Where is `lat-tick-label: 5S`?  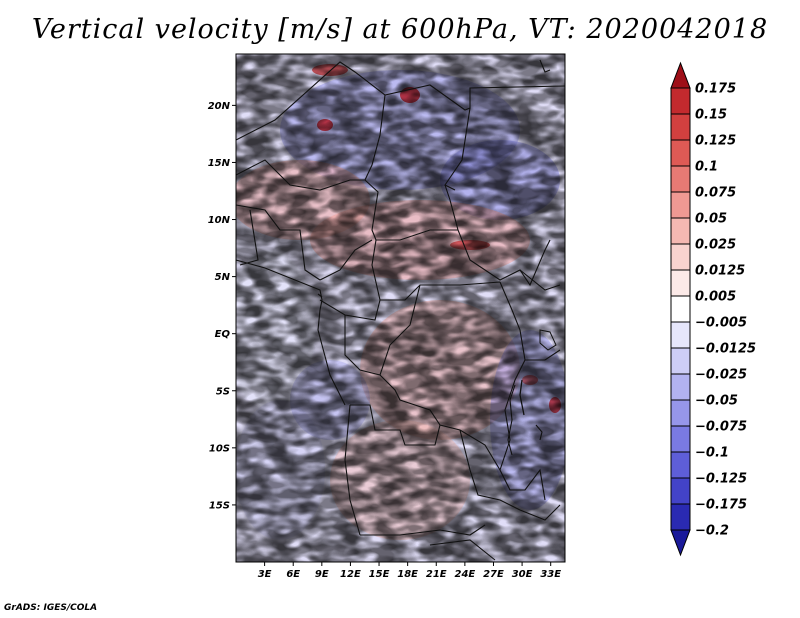 lat-tick-label: 5S is located at coordinates (223, 391).